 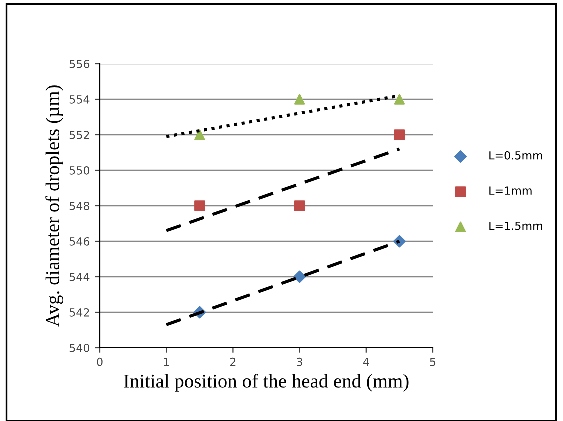 What do you see at coordinates (80, 170) in the screenshot?
I see `y-tick-label: 550` at bounding box center [80, 170].